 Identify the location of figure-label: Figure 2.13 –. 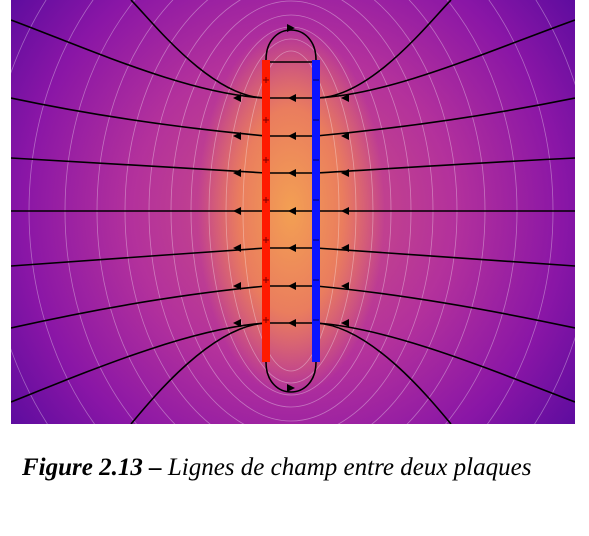
(92, 467).